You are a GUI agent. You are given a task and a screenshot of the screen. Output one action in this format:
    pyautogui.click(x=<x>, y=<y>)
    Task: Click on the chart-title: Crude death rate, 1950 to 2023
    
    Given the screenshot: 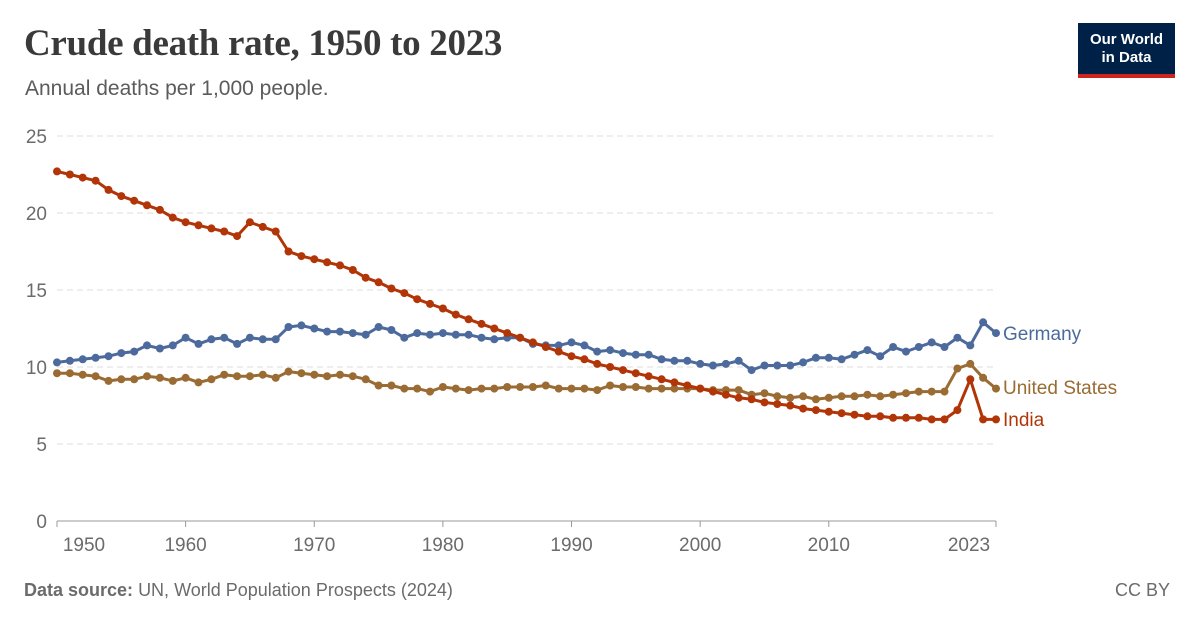 What is the action you would take?
    pyautogui.click(x=263, y=43)
    